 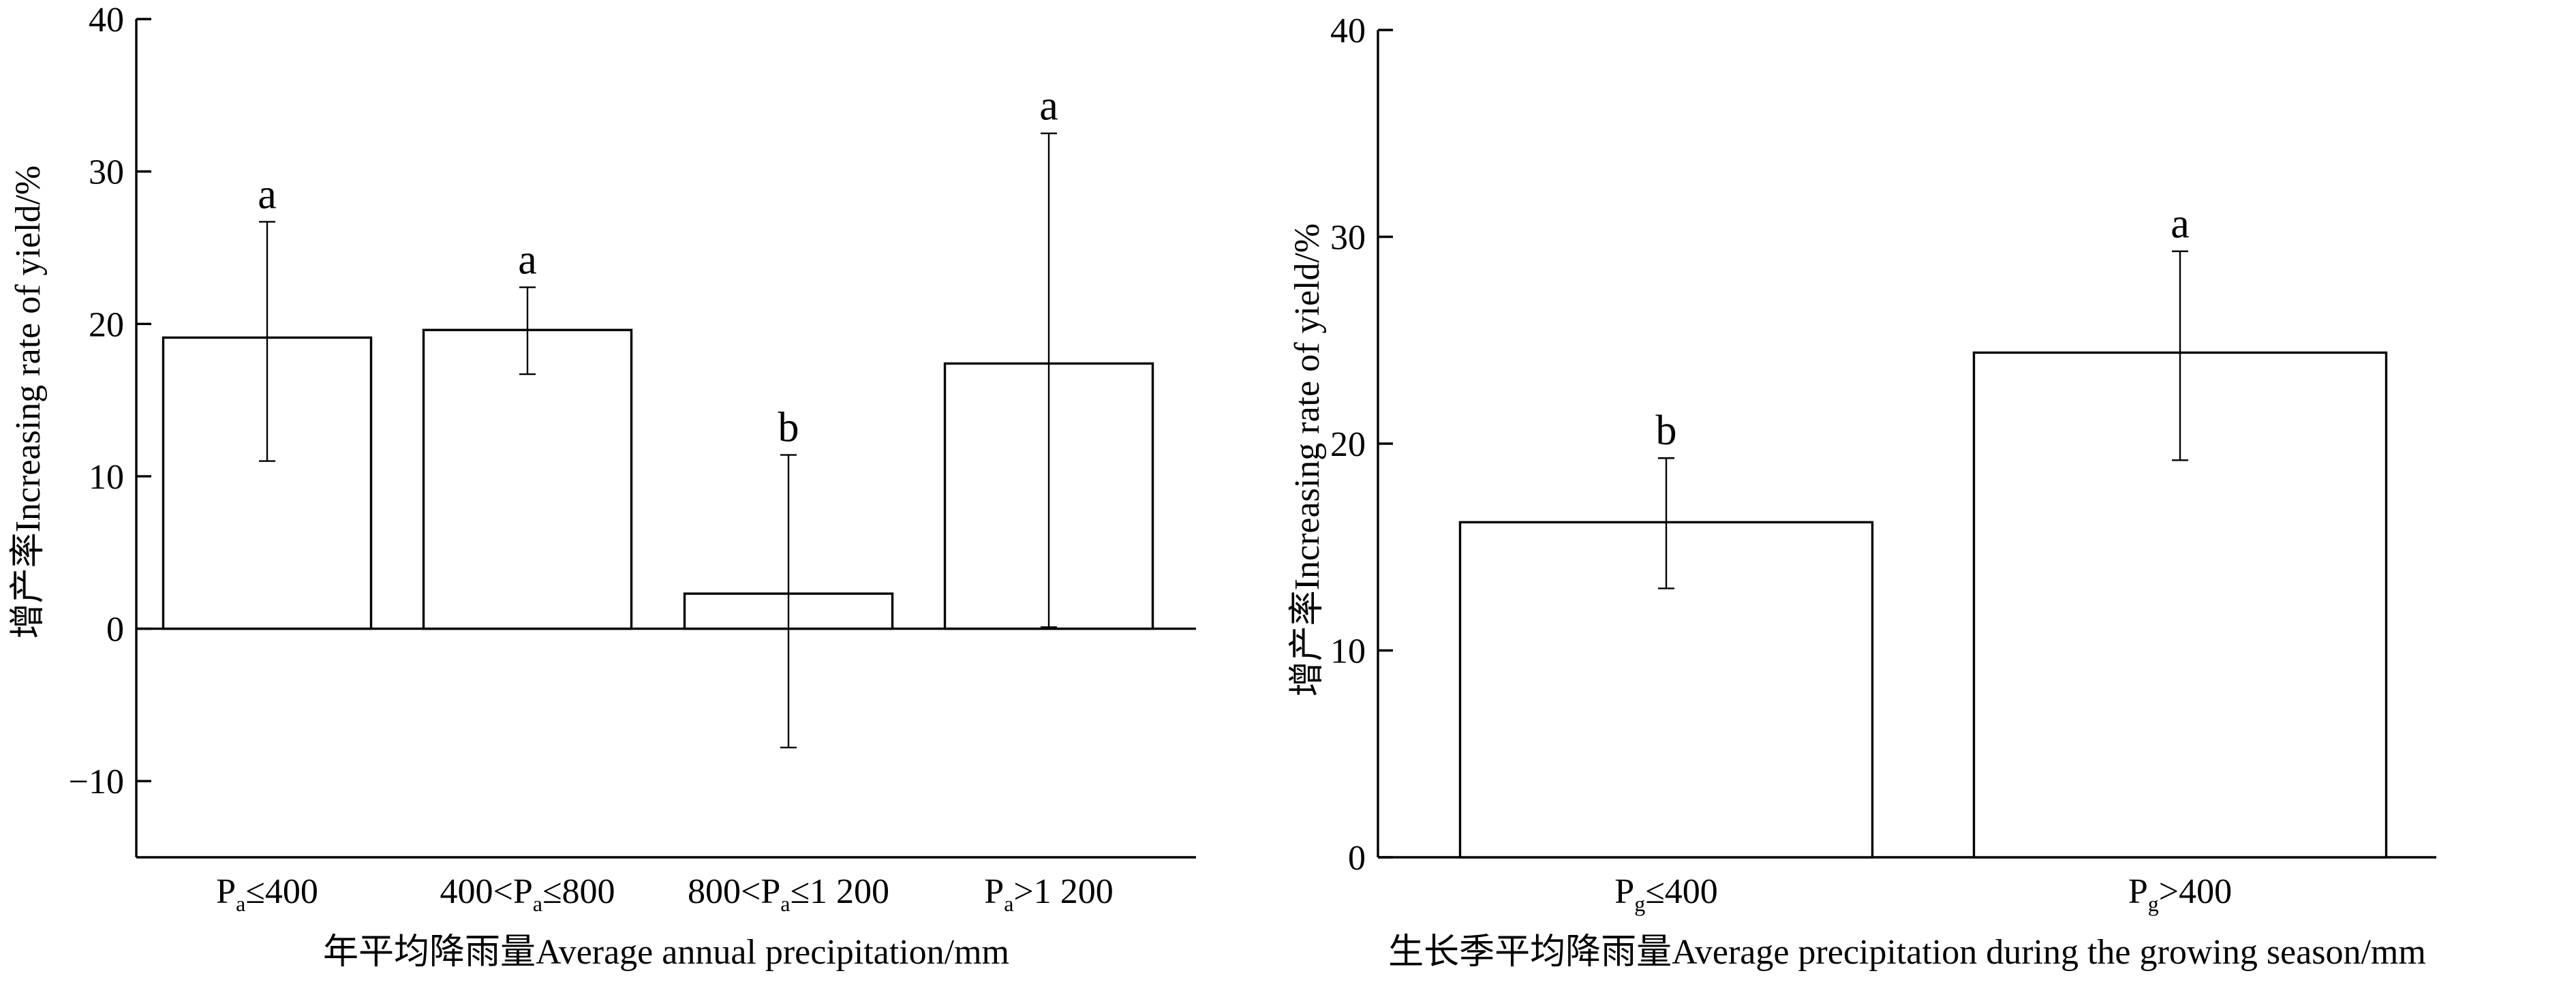 I want to click on category-label: 800<Pa≤1 200, so click(x=789, y=894).